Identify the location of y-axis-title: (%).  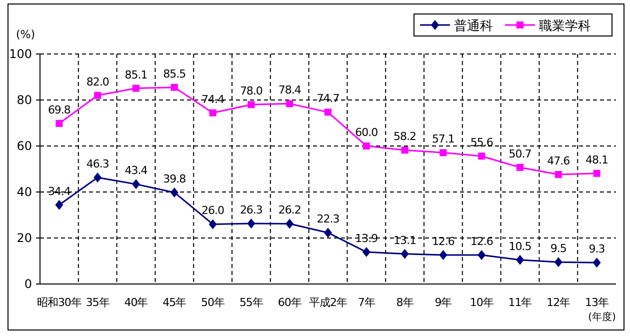
(26, 34).